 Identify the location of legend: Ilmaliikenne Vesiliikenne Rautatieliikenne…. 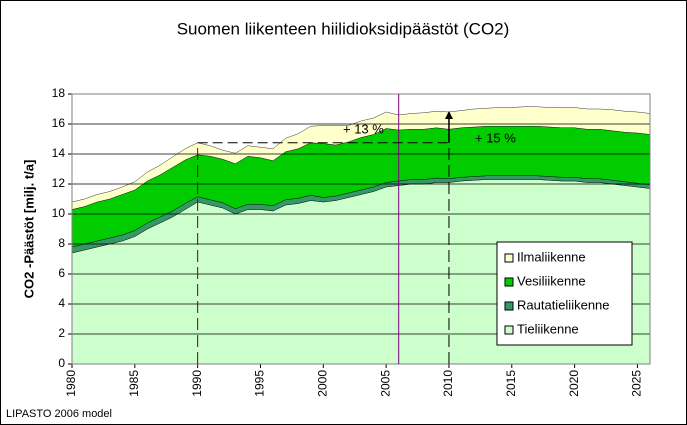
(564, 293).